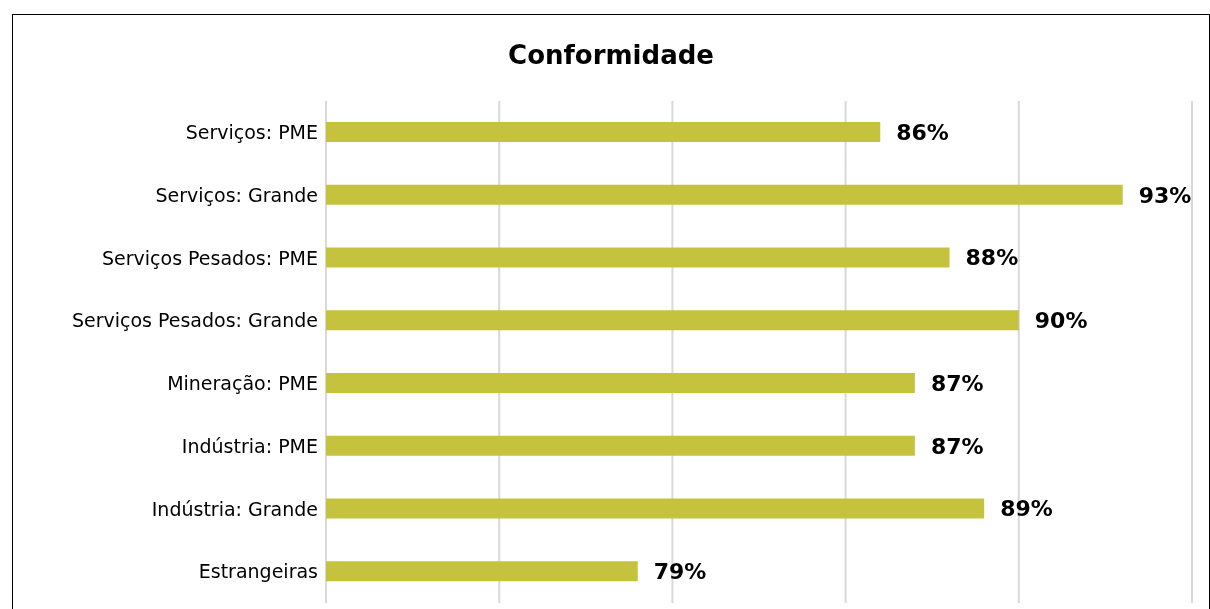  Describe the element at coordinates (680, 572) in the screenshot. I see `data-label: 79%` at that location.